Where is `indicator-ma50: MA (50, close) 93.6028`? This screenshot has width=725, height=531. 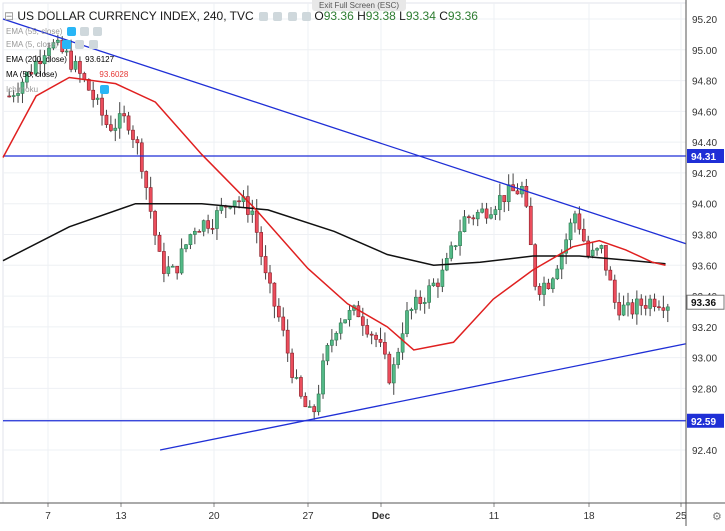 indicator-ma50: MA (50, close) 93.6028 is located at coordinates (67, 74).